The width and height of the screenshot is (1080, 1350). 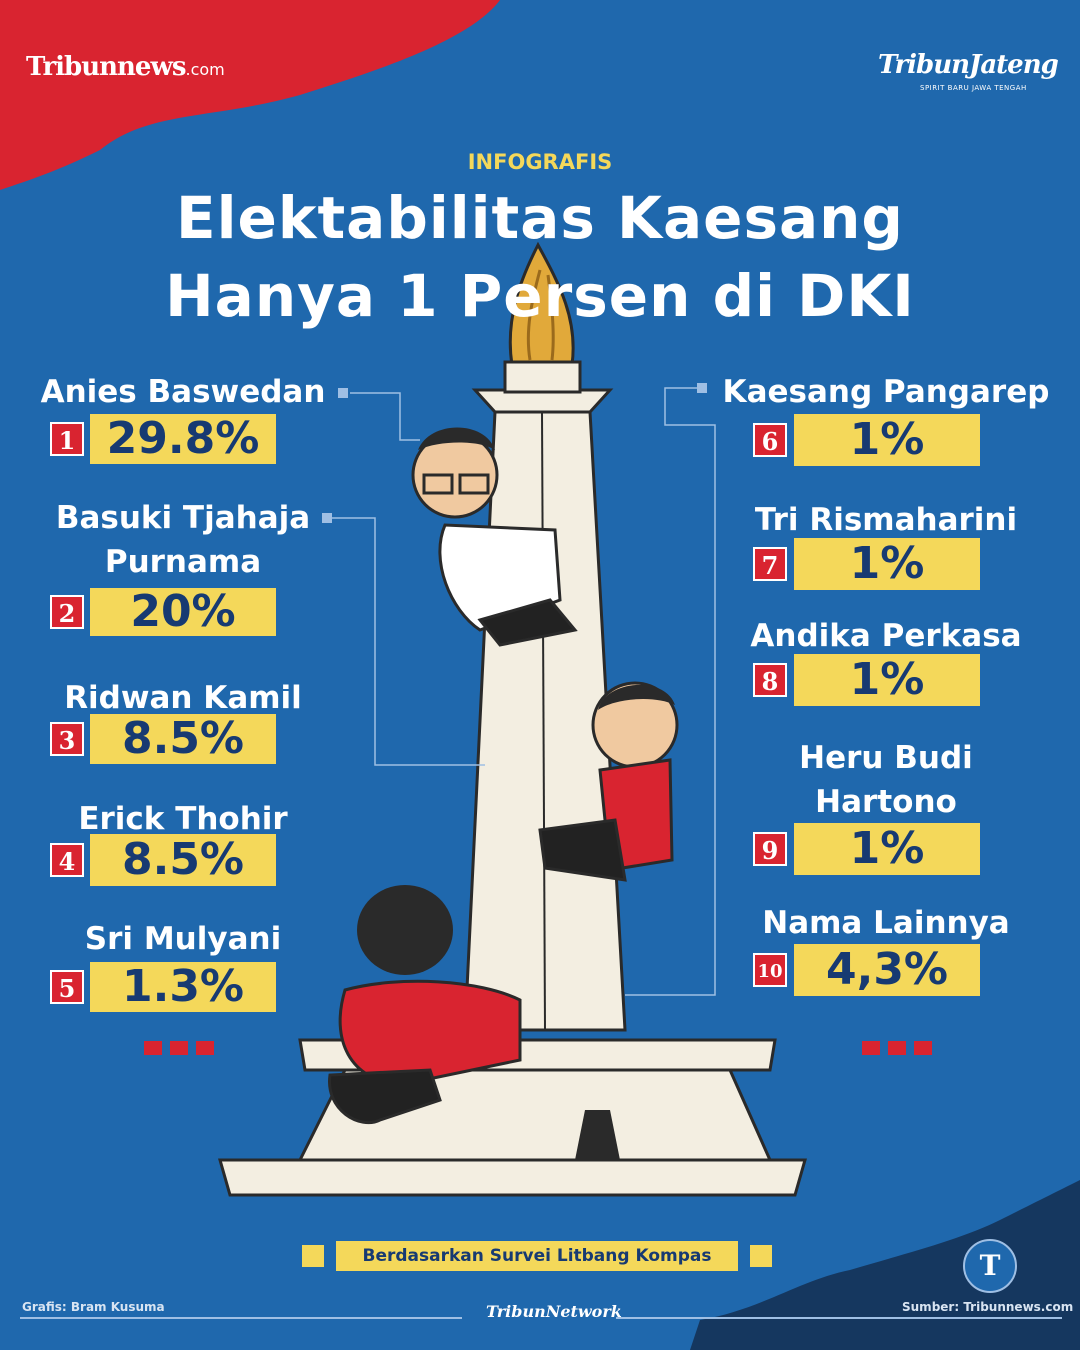 I want to click on value-label-5: 1.3%, so click(x=183, y=987).